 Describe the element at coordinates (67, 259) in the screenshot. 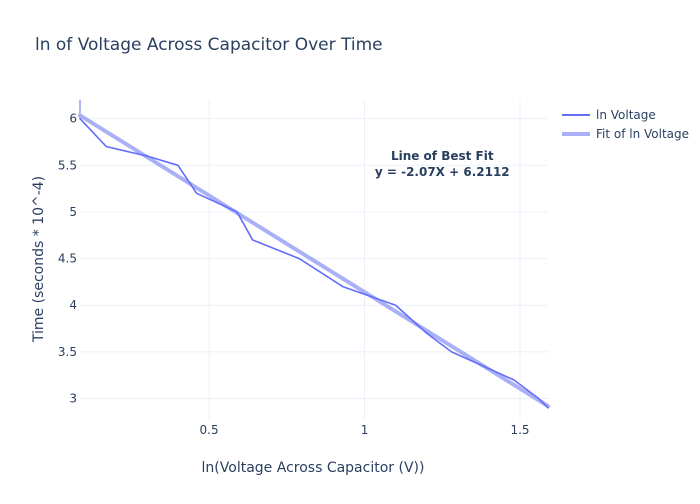

I see `y-tick-label: 4.5` at that location.